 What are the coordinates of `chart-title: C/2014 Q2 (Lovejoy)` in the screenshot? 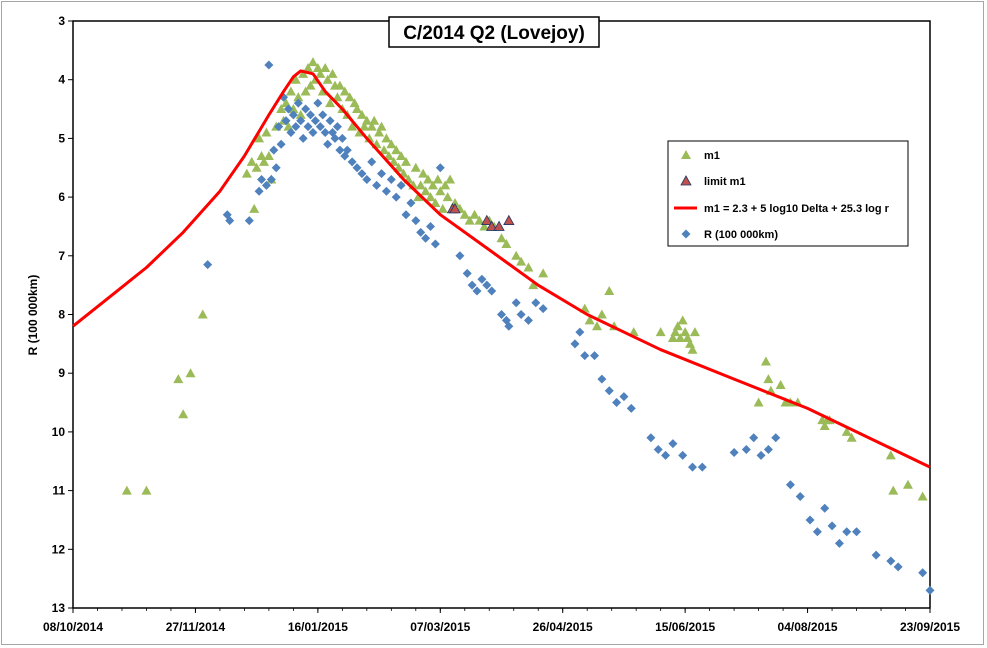 It's located at (494, 33).